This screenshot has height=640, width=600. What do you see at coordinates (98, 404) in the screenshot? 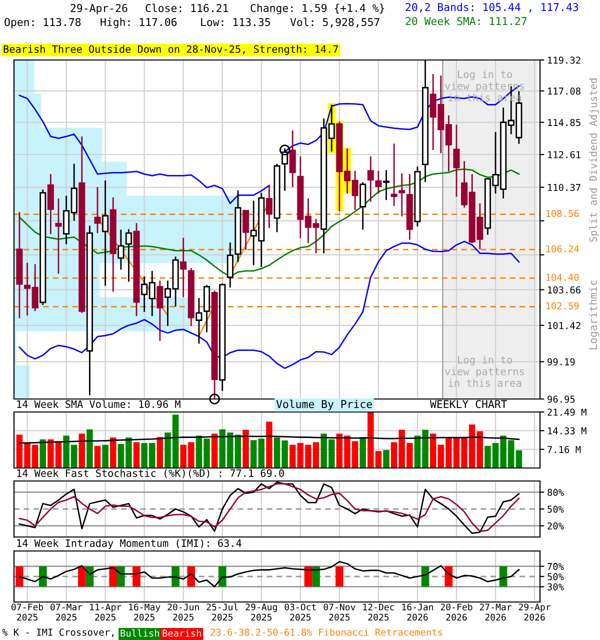
I see `chart-title: 14 Week SMA Volume: 10.96 M` at bounding box center [98, 404].